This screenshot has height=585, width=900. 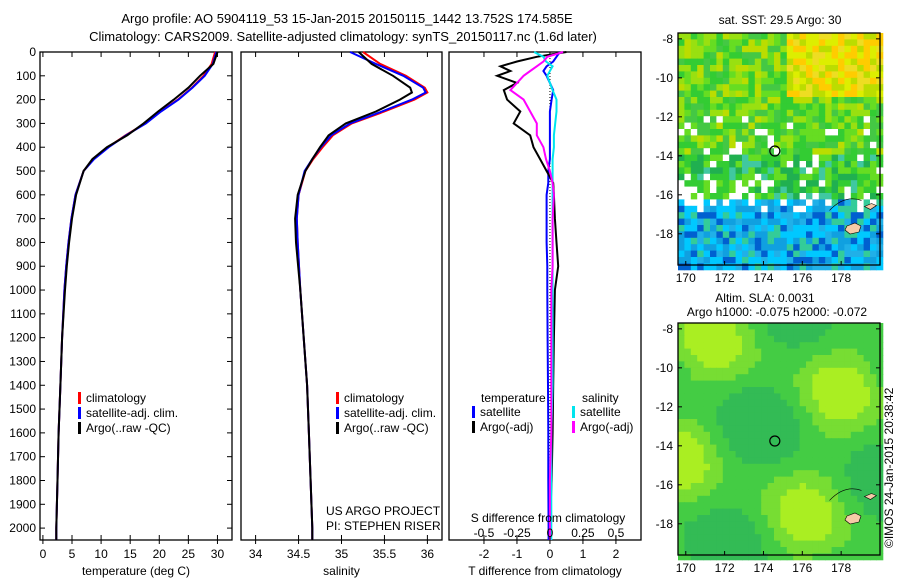 I want to click on legend-label: Argo(-adj), so click(x=606, y=427).